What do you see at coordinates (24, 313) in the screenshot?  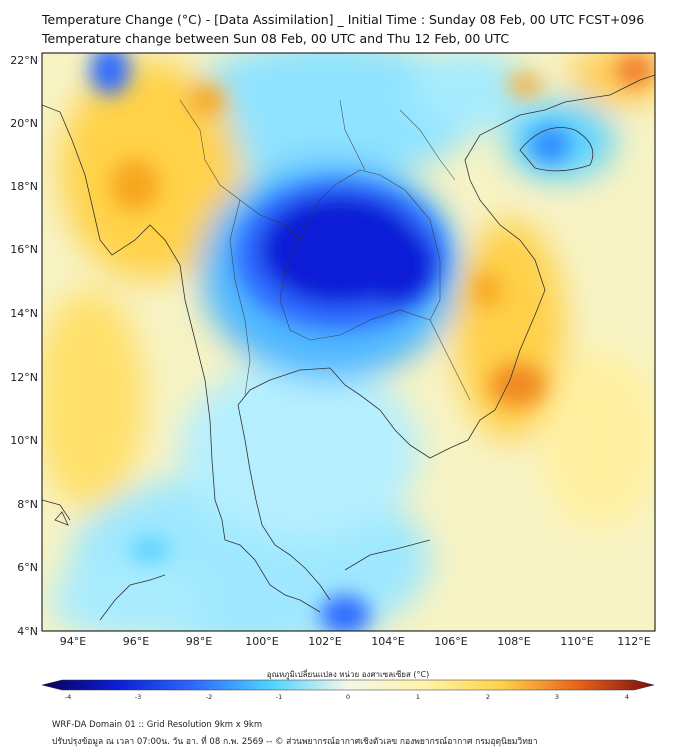 I see `lat-label: 14°N` at bounding box center [24, 313].